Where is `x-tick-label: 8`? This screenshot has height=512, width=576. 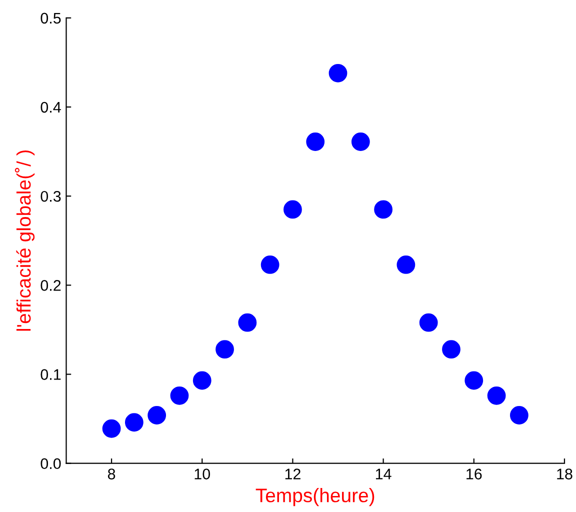 x-tick-label: 8 is located at coordinates (112, 474).